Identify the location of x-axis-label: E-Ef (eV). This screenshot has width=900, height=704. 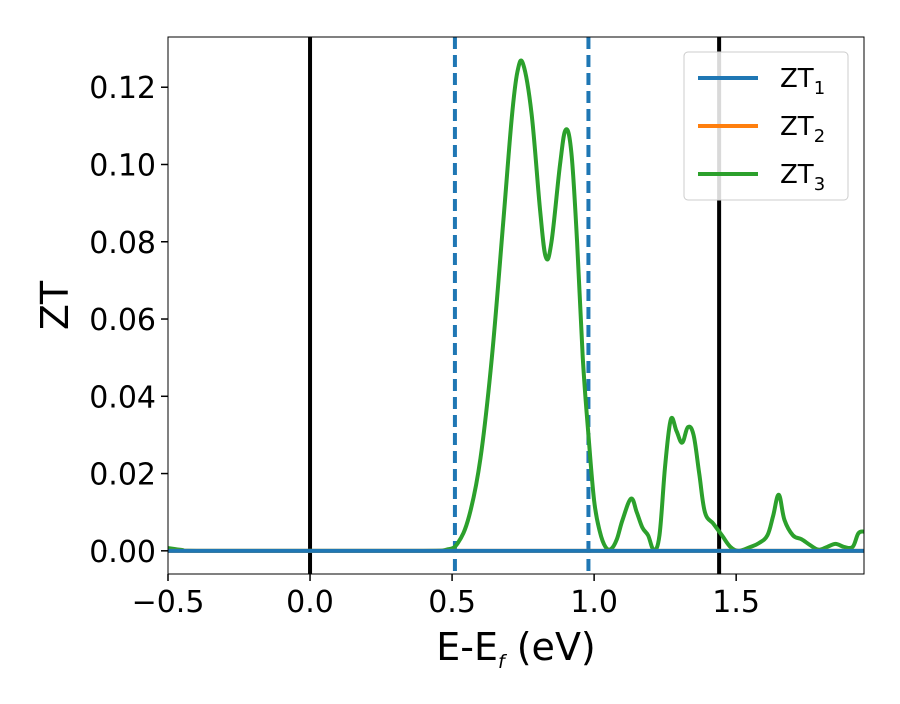
(516, 649).